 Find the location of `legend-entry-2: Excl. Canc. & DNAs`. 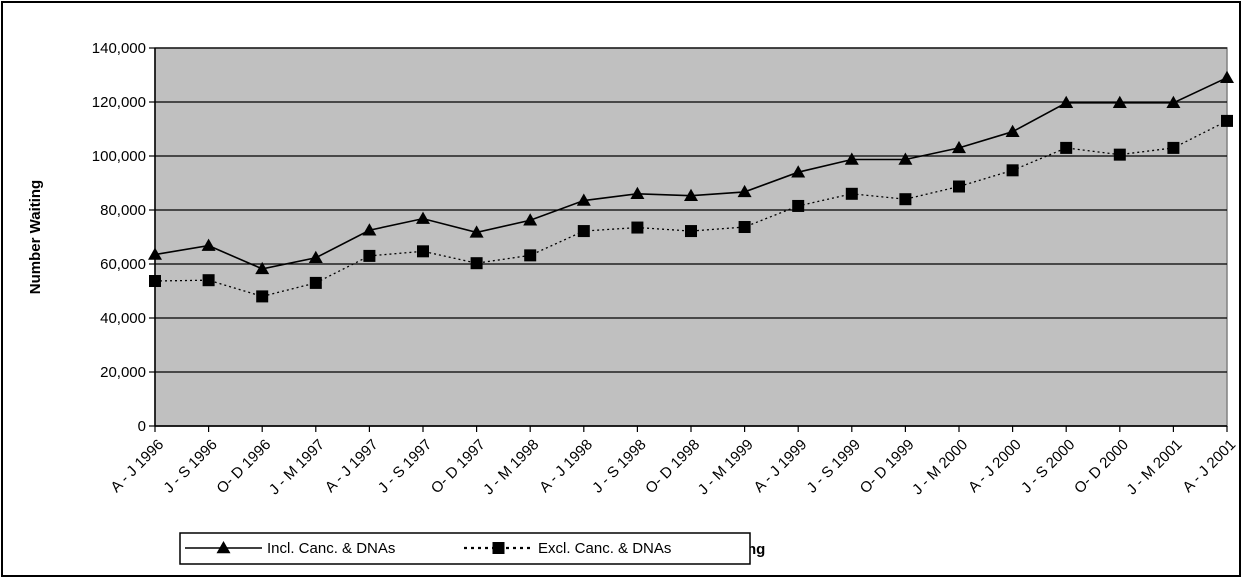

legend-entry-2: Excl. Canc. & DNAs is located at coordinates (567, 548).